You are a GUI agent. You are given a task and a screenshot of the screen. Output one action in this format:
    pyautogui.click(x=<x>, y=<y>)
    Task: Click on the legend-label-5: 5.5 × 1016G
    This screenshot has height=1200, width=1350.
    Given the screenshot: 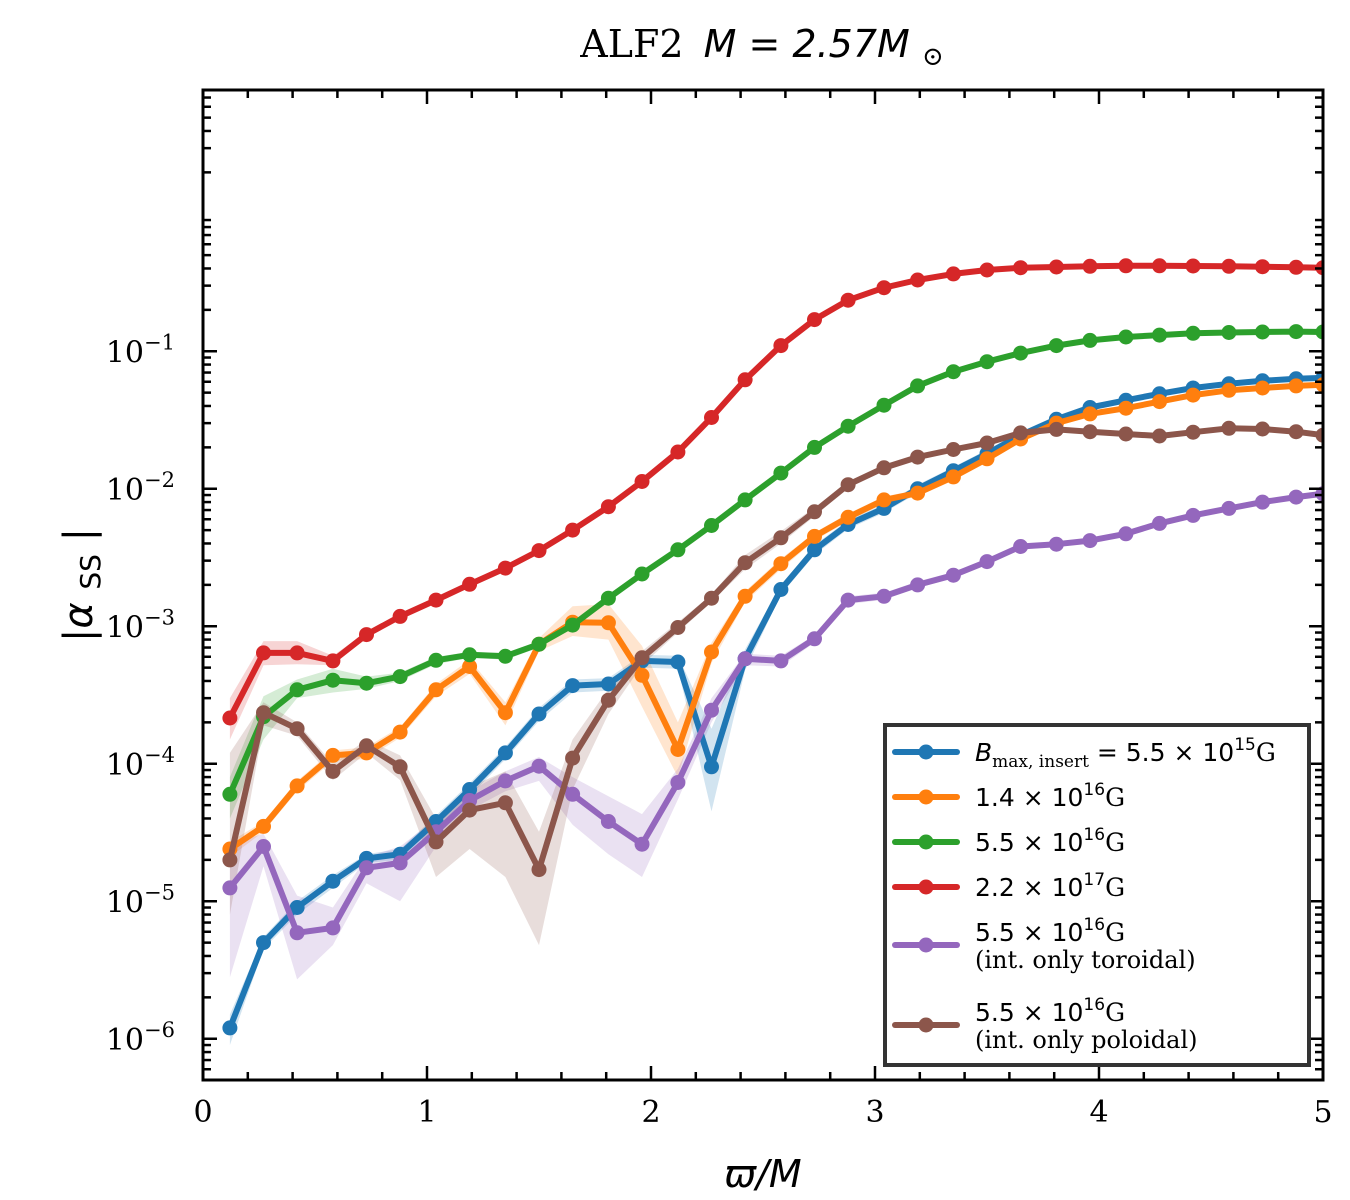 What is the action you would take?
    pyautogui.click(x=1050, y=1011)
    